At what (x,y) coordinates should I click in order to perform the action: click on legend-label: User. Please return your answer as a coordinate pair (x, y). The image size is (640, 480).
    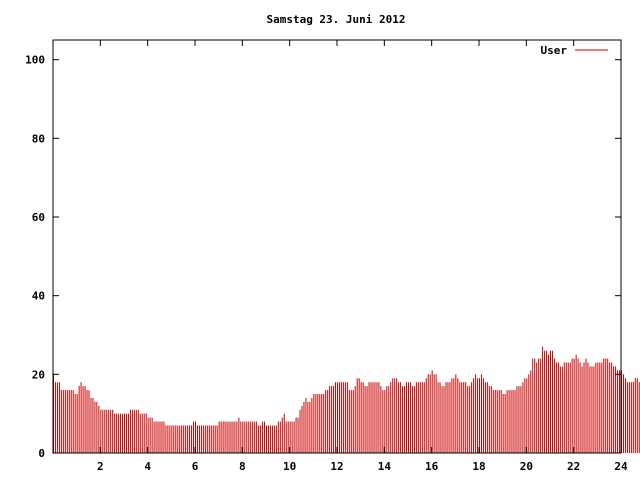
    Looking at the image, I should click on (554, 50).